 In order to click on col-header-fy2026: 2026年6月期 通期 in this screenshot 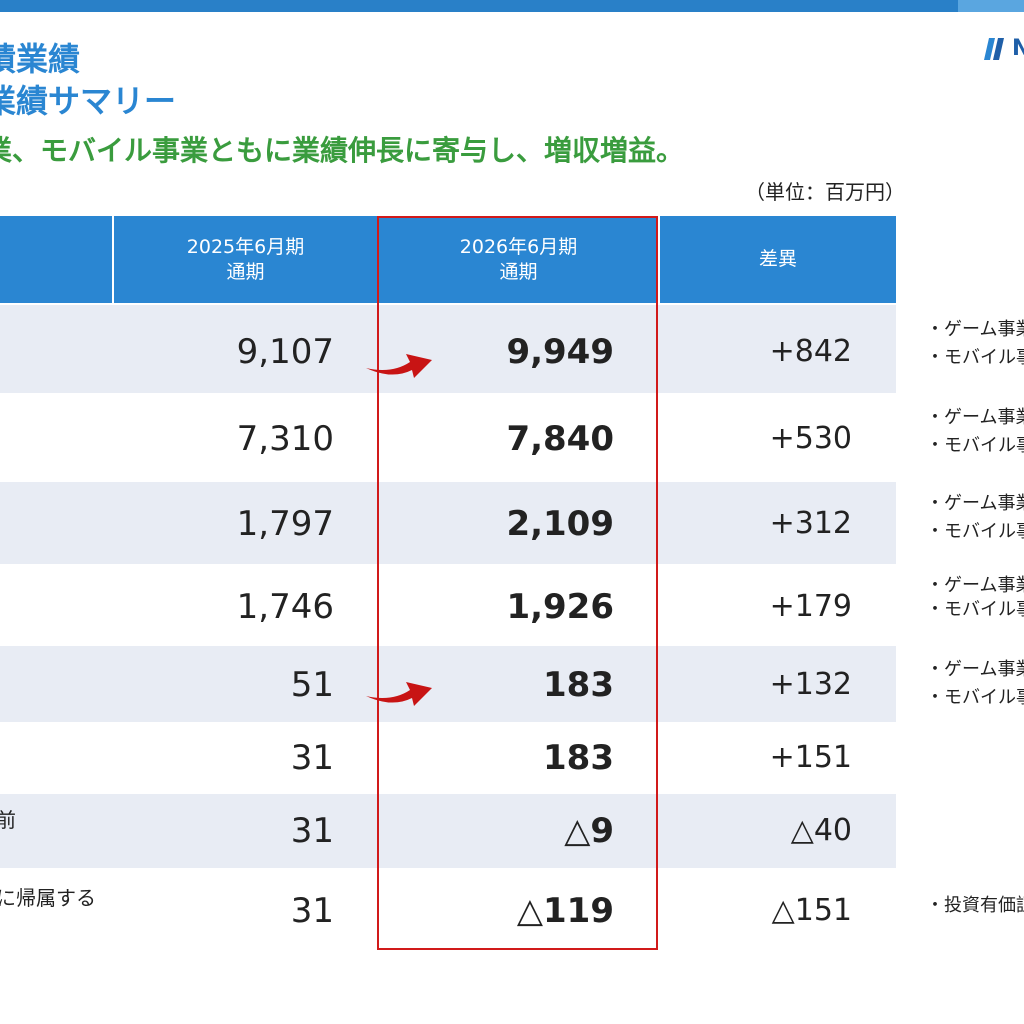, I will do `click(518, 259)`.